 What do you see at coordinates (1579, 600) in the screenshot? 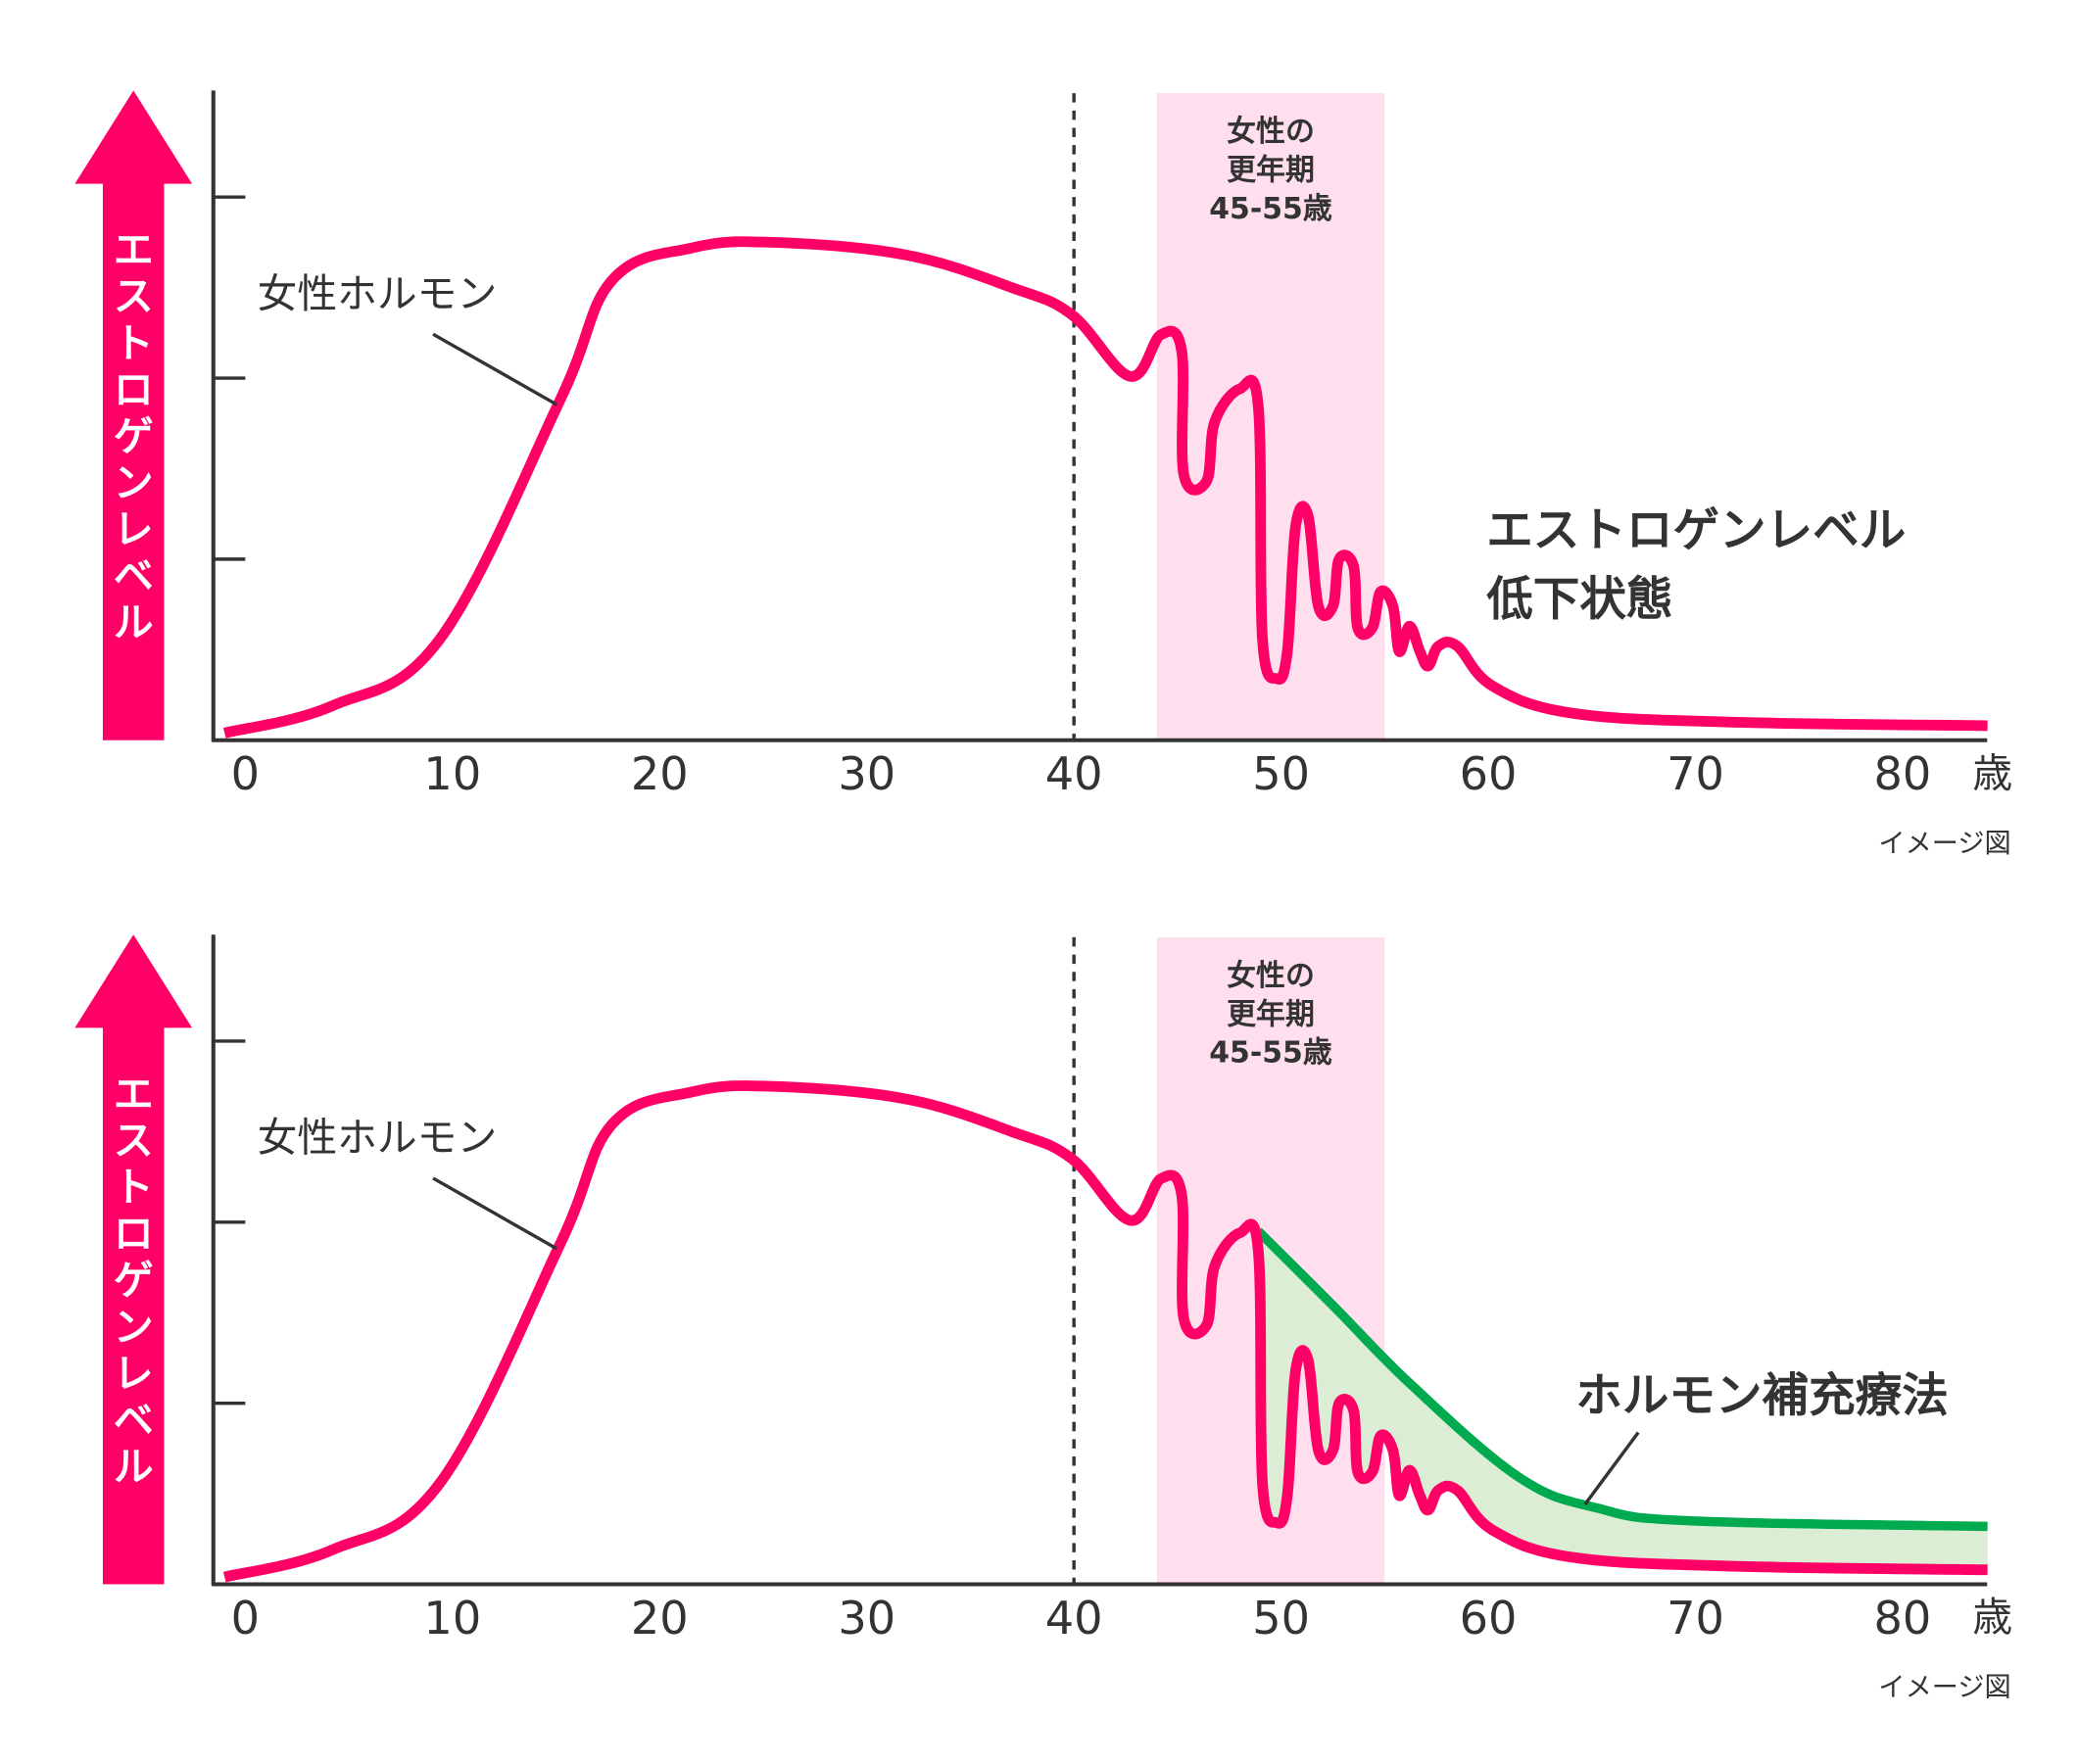
I see `low-level-annotation: 低下状態` at bounding box center [1579, 600].